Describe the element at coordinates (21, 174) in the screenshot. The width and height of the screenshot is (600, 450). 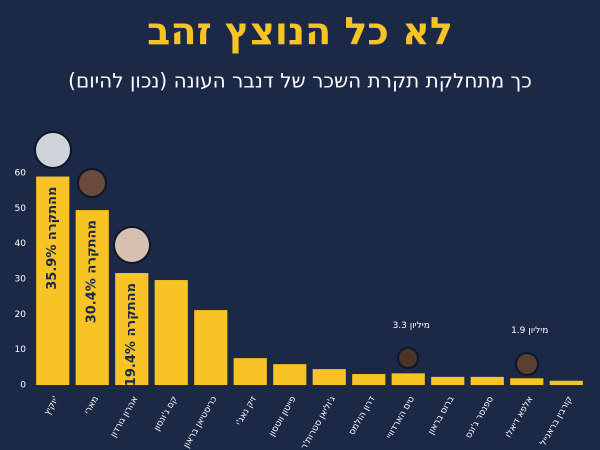
I see `y-tick-label: 60` at that location.